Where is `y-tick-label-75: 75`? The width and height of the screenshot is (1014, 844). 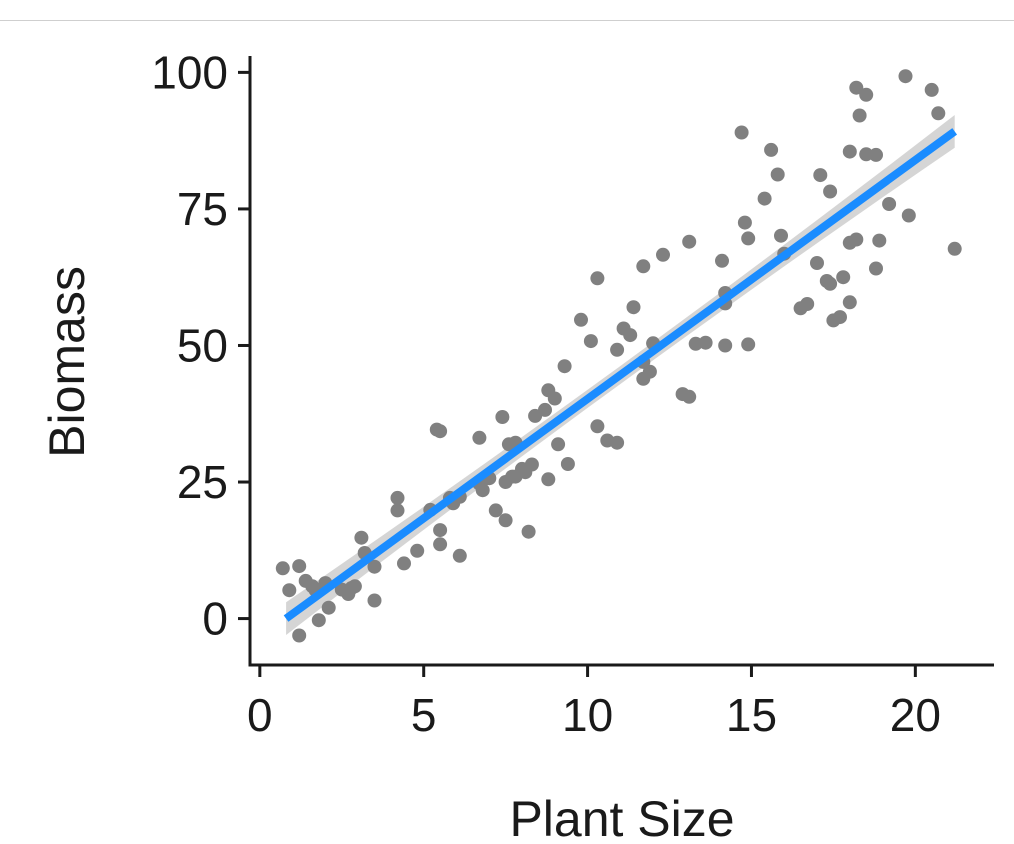 y-tick-label-75: 75 is located at coordinates (202, 209).